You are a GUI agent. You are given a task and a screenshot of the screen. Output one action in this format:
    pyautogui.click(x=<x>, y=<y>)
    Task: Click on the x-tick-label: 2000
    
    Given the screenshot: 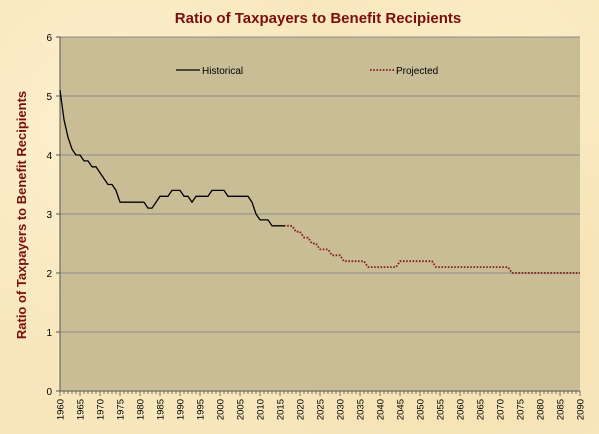 What is the action you would take?
    pyautogui.click(x=221, y=409)
    